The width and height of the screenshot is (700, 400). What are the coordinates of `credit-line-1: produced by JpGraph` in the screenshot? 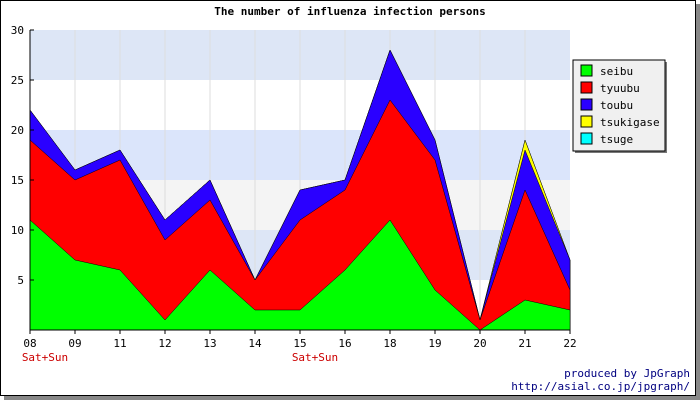 It's located at (627, 373).